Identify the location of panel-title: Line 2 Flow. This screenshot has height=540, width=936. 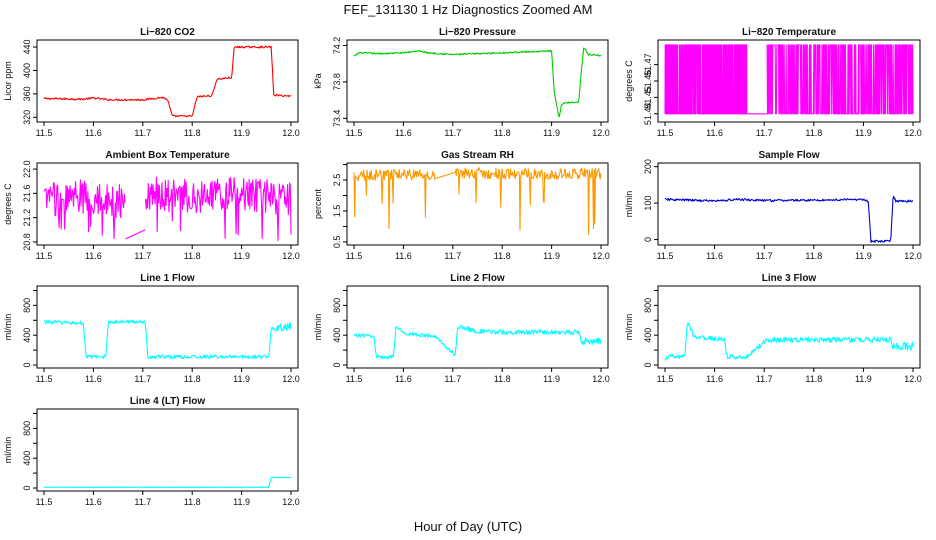
(477, 278).